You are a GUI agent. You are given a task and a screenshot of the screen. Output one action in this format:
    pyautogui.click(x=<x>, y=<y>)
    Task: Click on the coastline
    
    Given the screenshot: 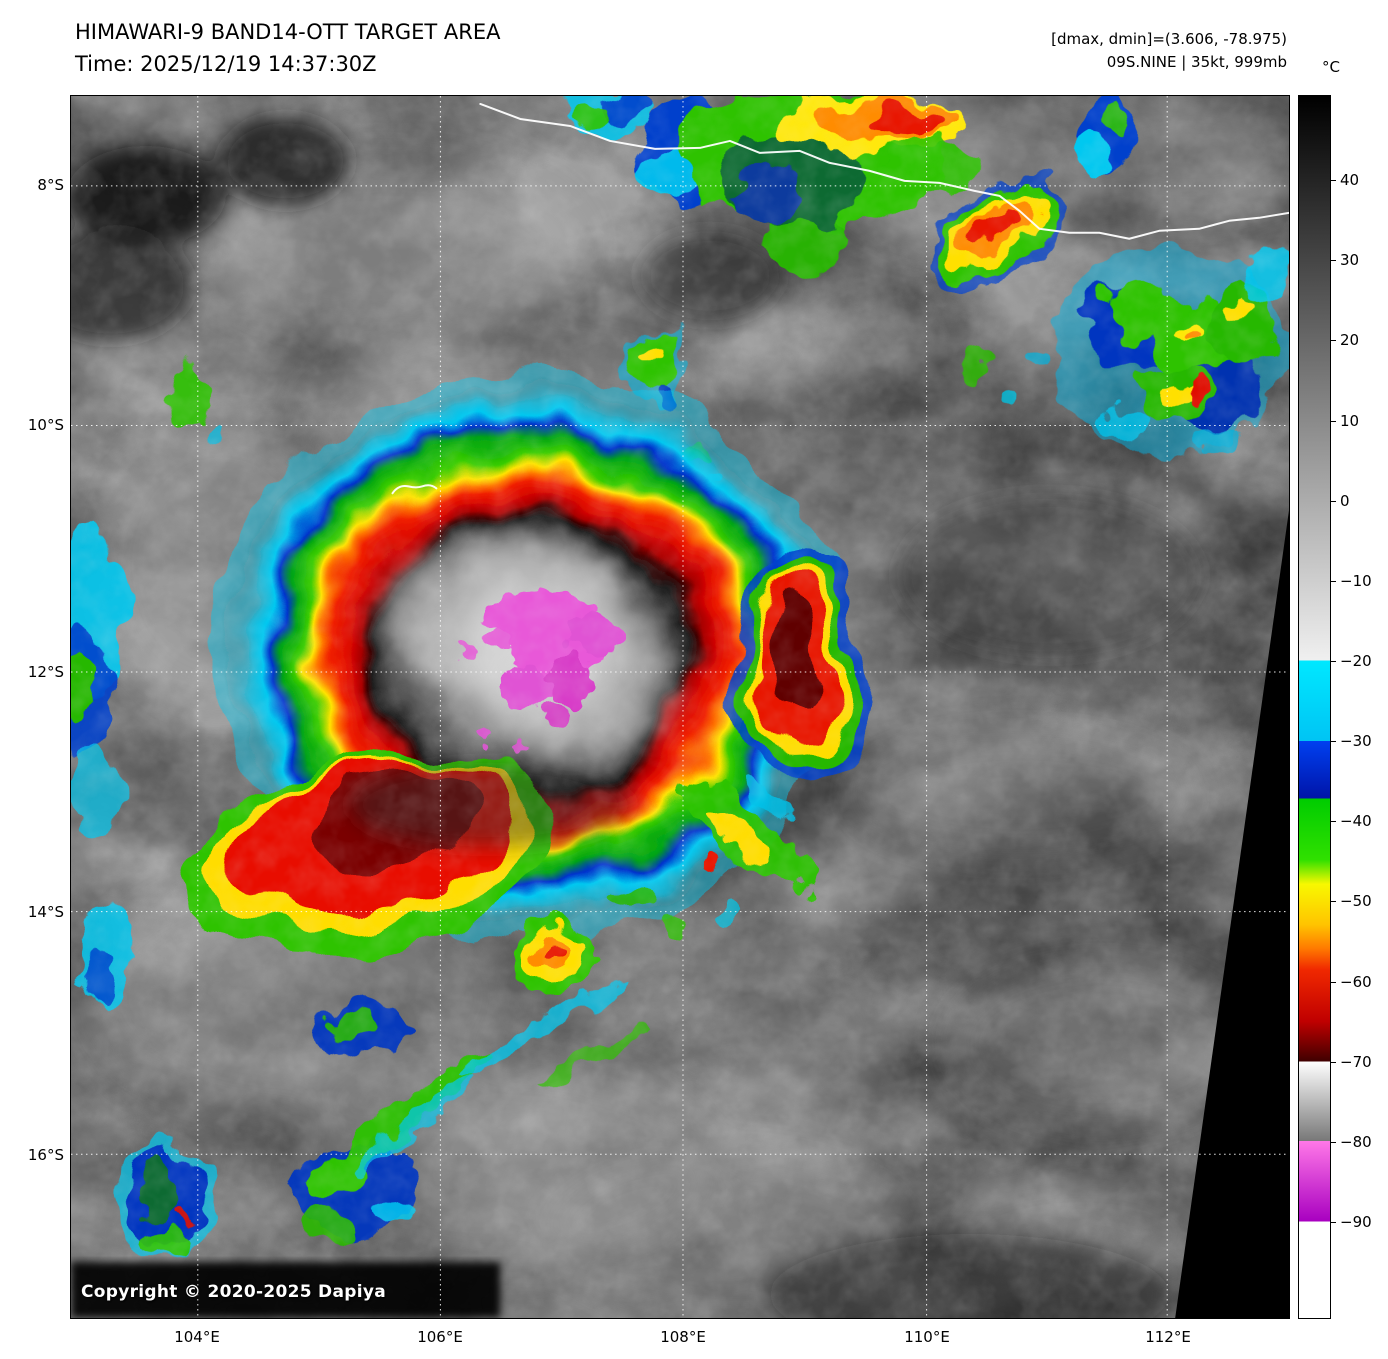 What is the action you would take?
    pyautogui.click(x=884, y=171)
    